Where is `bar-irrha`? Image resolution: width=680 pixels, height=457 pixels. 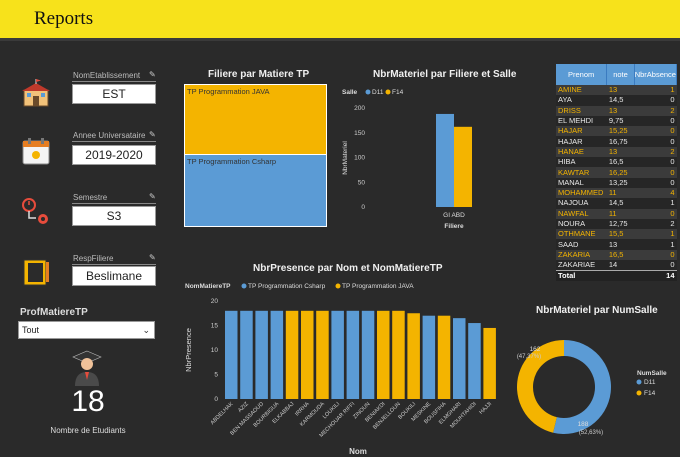 bar-irrha is located at coordinates (307, 354).